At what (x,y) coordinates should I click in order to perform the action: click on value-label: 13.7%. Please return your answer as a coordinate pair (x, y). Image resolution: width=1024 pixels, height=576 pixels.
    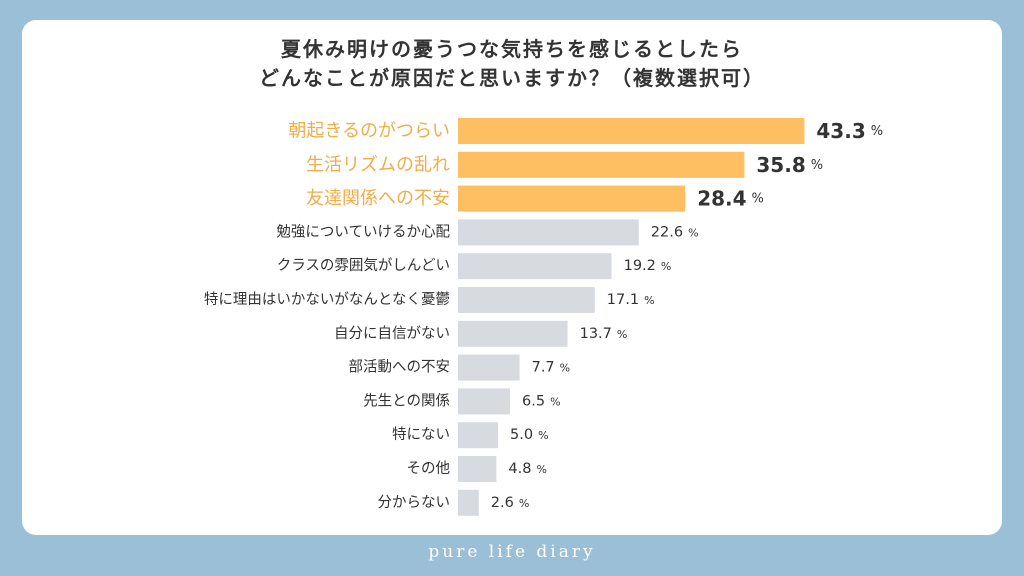
    Looking at the image, I should click on (604, 334).